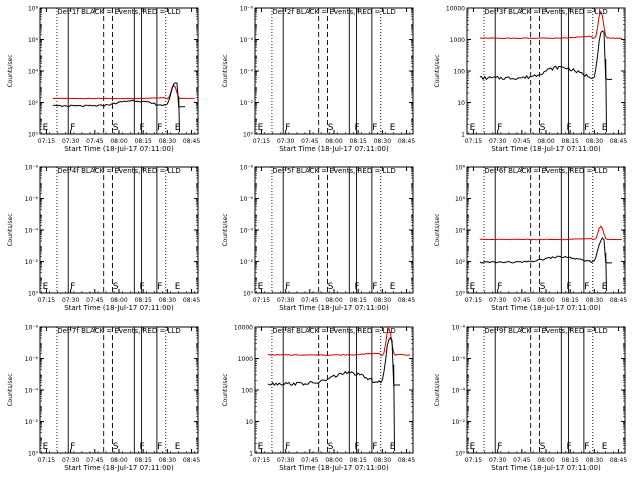  What do you see at coordinates (118, 171) in the screenshot?
I see `panel-title: Det 4f BLACK = Events, RED = LLD` at bounding box center [118, 171].